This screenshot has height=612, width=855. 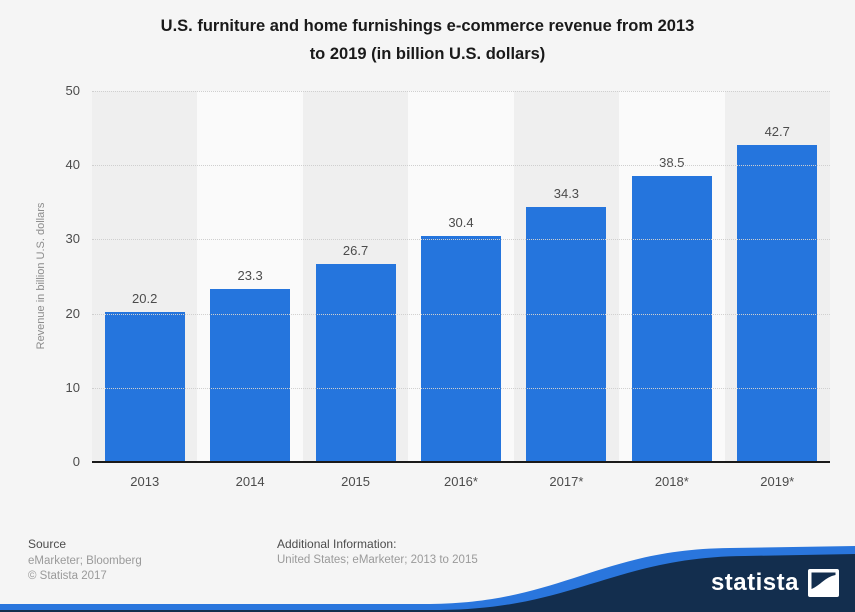 I want to click on y-tick-50: 50, so click(x=72, y=90).